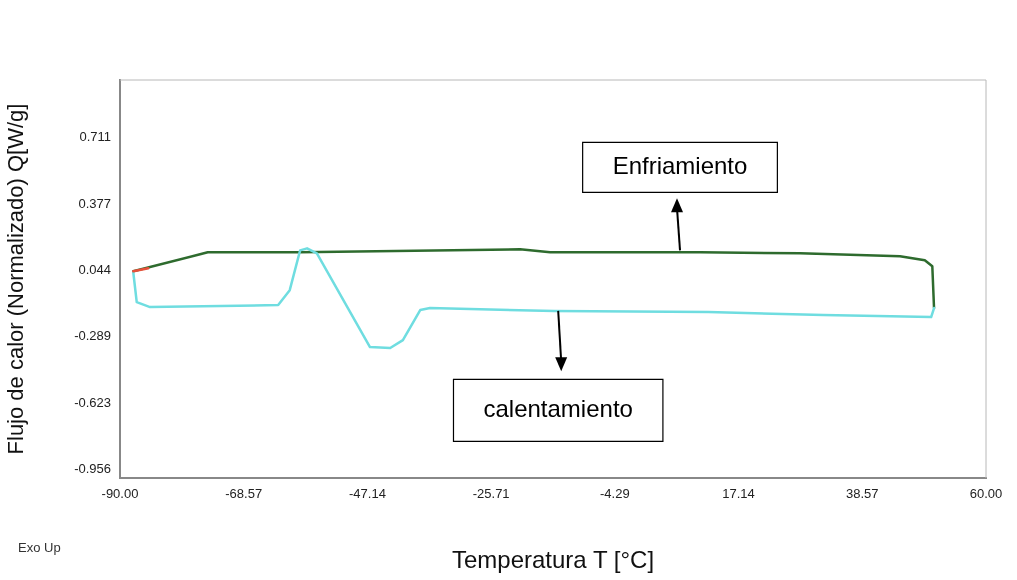 This screenshot has width=1017, height=580. What do you see at coordinates (244, 494) in the screenshot?
I see `x-tick-label: -68.57` at bounding box center [244, 494].